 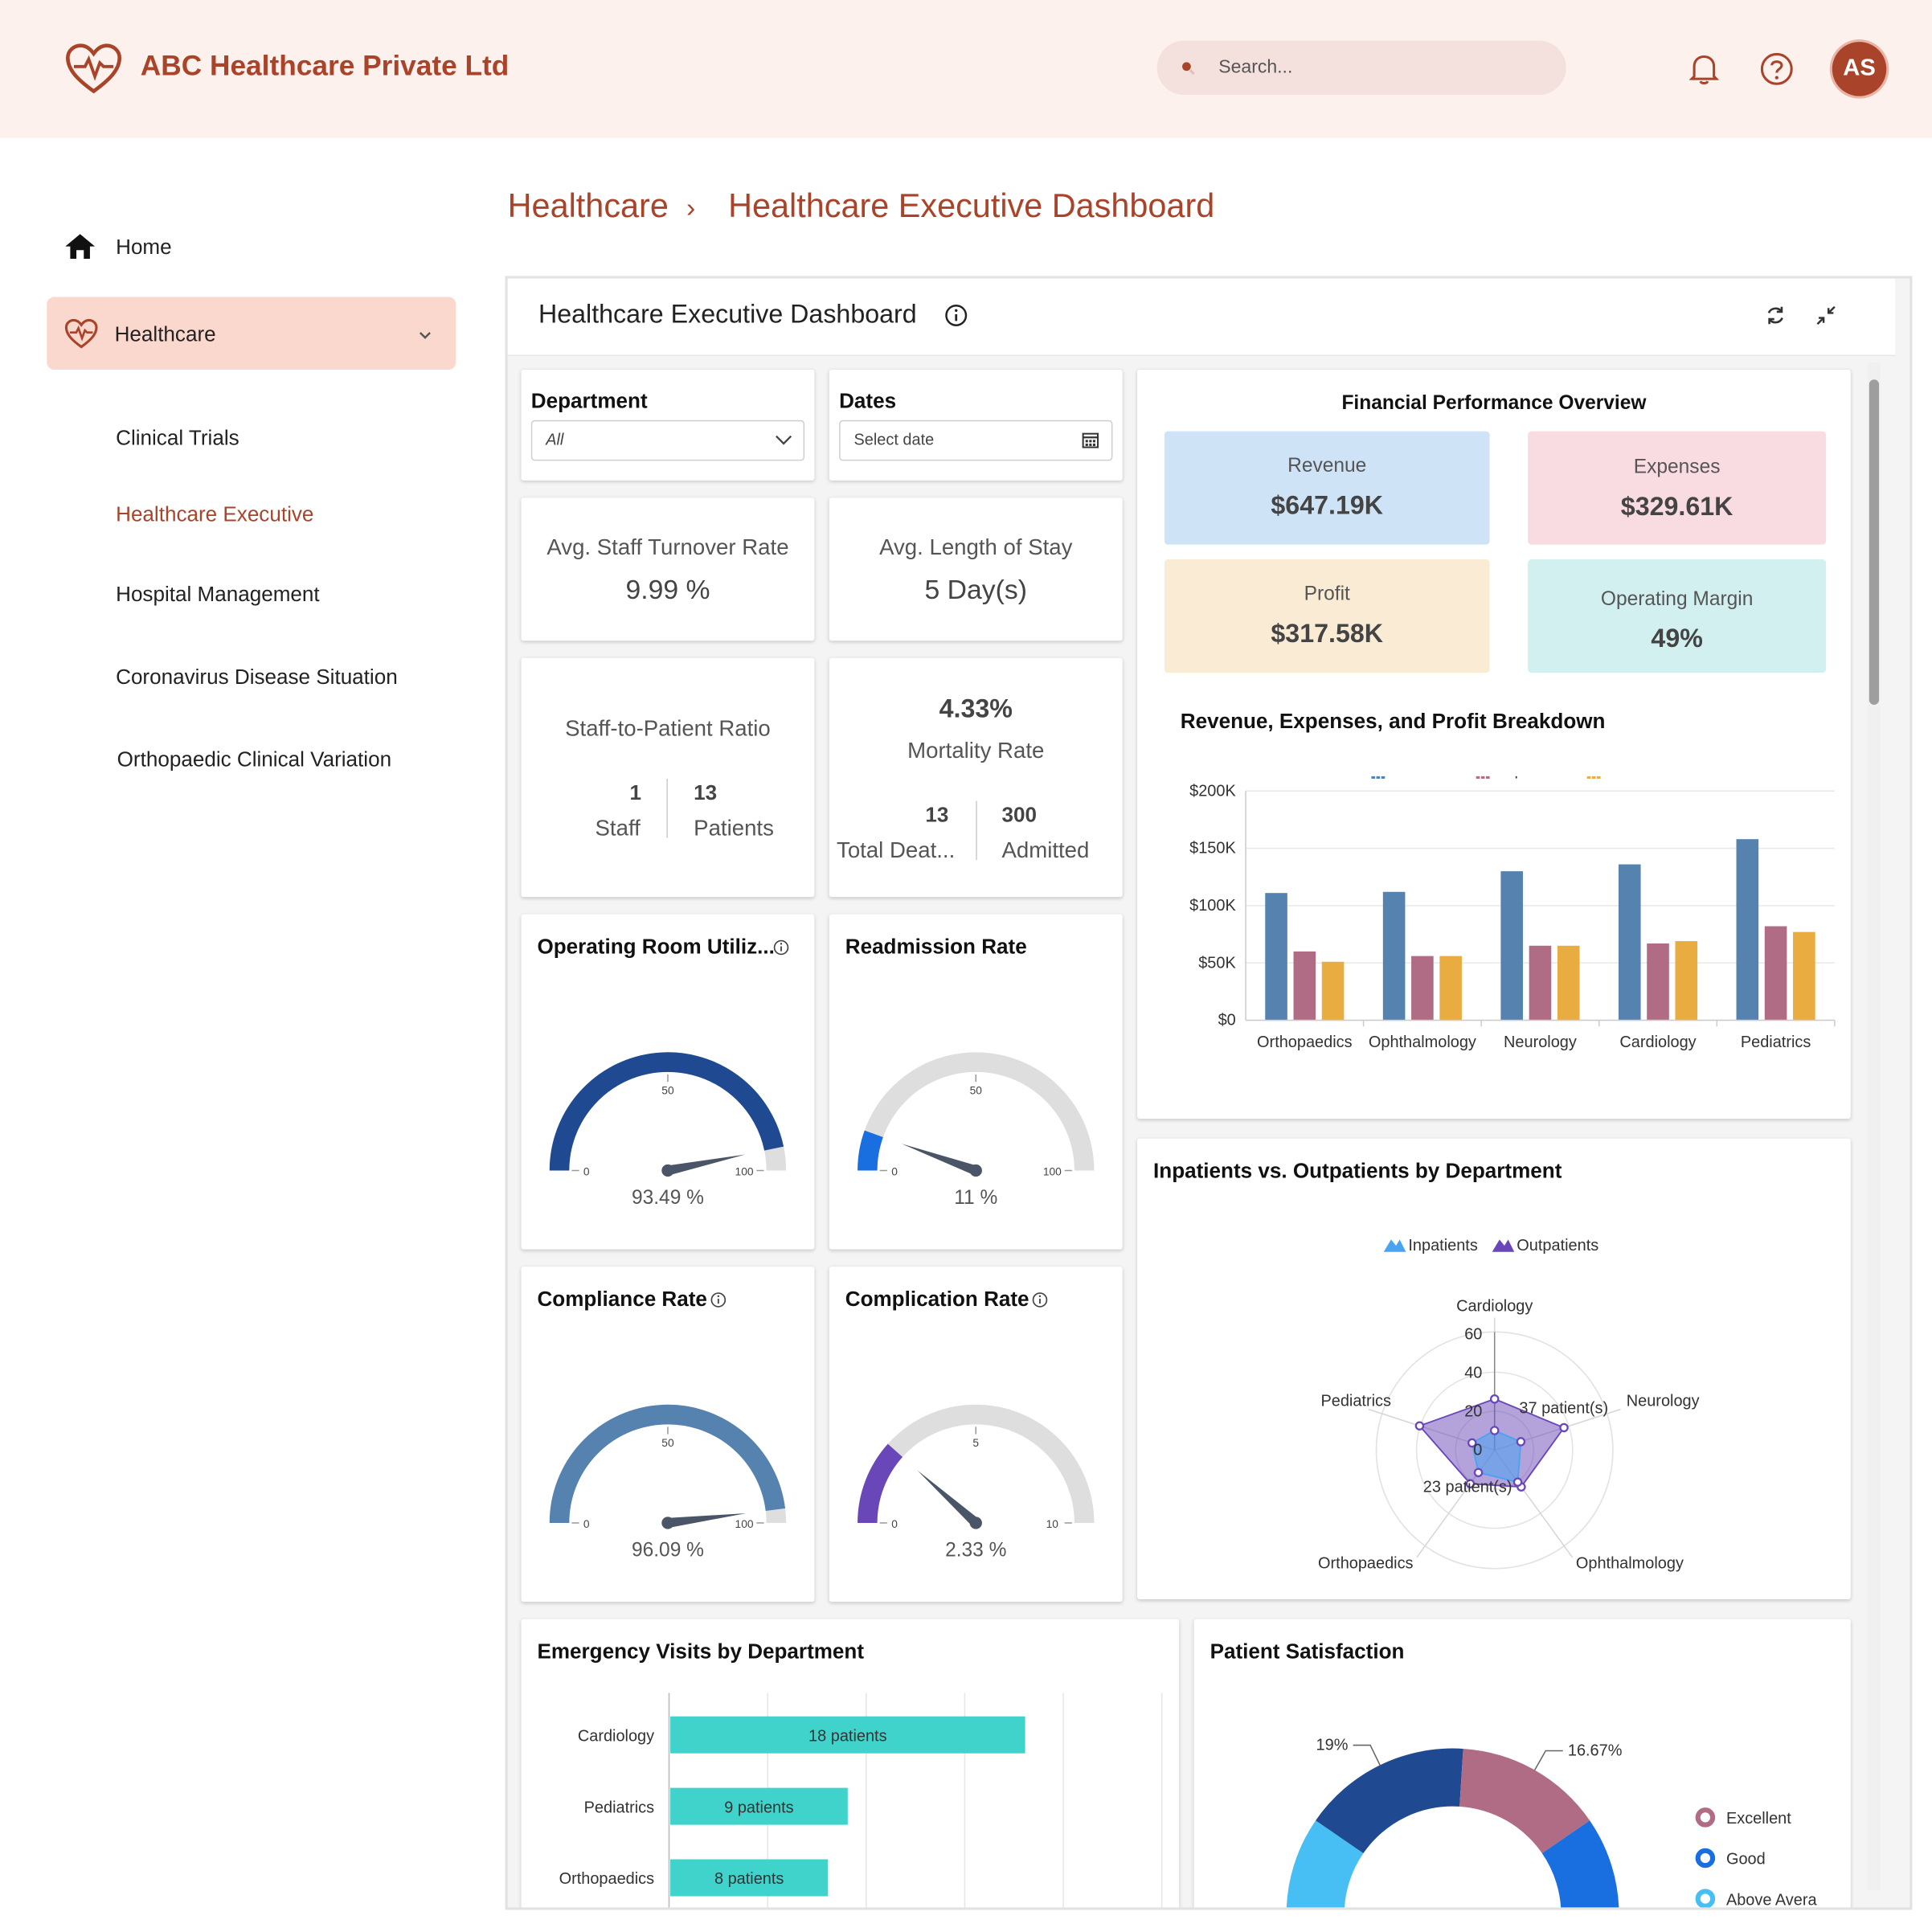 What do you see at coordinates (215, 514) in the screenshot?
I see `sidebar-item-healthcare-executive: Healthcare Executive` at bounding box center [215, 514].